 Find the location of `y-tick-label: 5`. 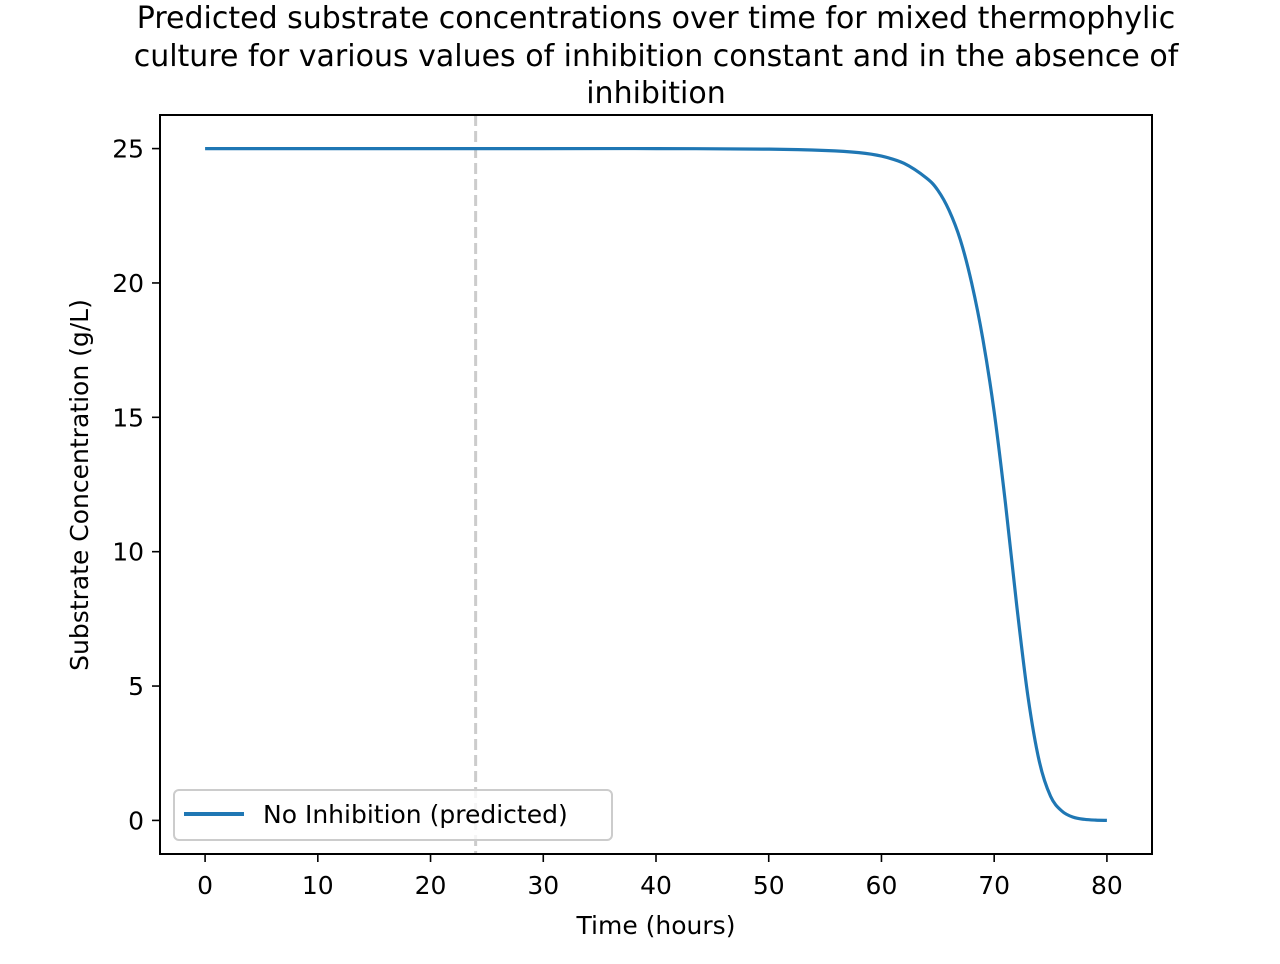

y-tick-label: 5 is located at coordinates (136, 686).